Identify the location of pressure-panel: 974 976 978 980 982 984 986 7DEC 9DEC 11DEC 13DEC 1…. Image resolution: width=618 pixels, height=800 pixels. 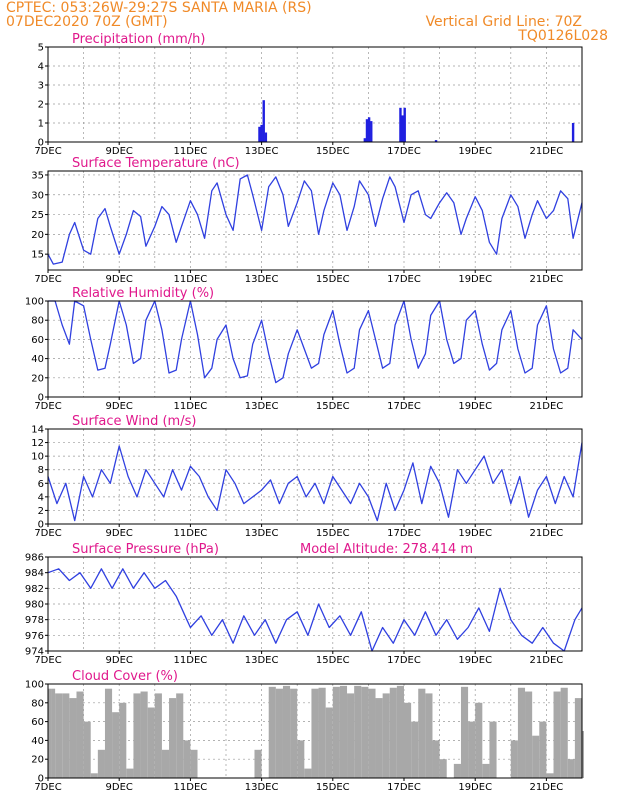
(304, 604).